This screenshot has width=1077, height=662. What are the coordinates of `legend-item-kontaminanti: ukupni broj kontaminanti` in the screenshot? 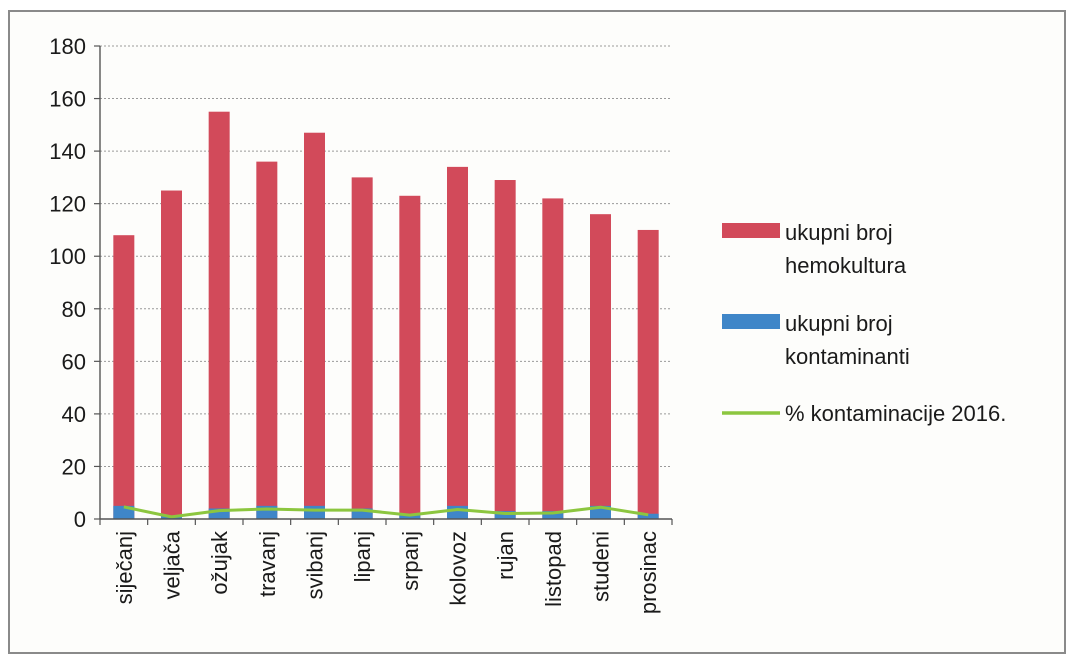 It's located at (816, 340).